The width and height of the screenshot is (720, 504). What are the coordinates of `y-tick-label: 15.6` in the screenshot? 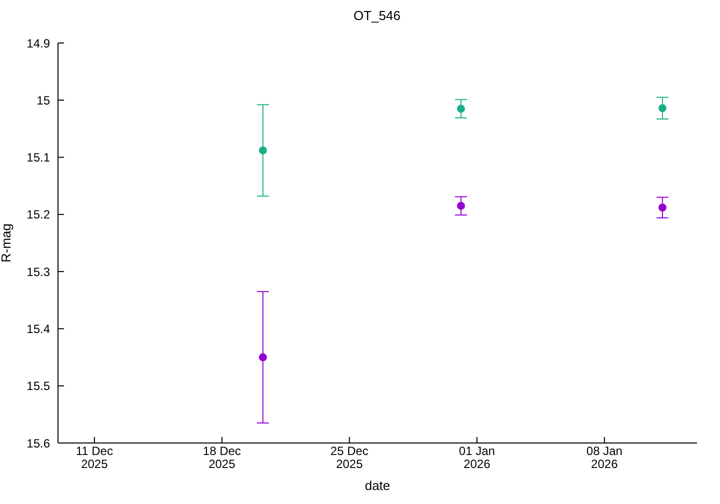 It's located at (38, 443).